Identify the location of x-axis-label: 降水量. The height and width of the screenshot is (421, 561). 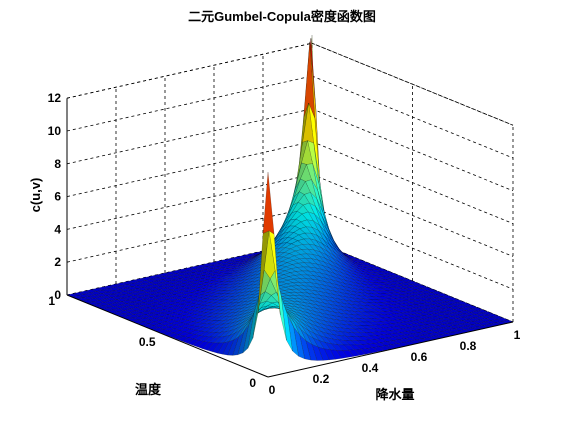
(394, 394).